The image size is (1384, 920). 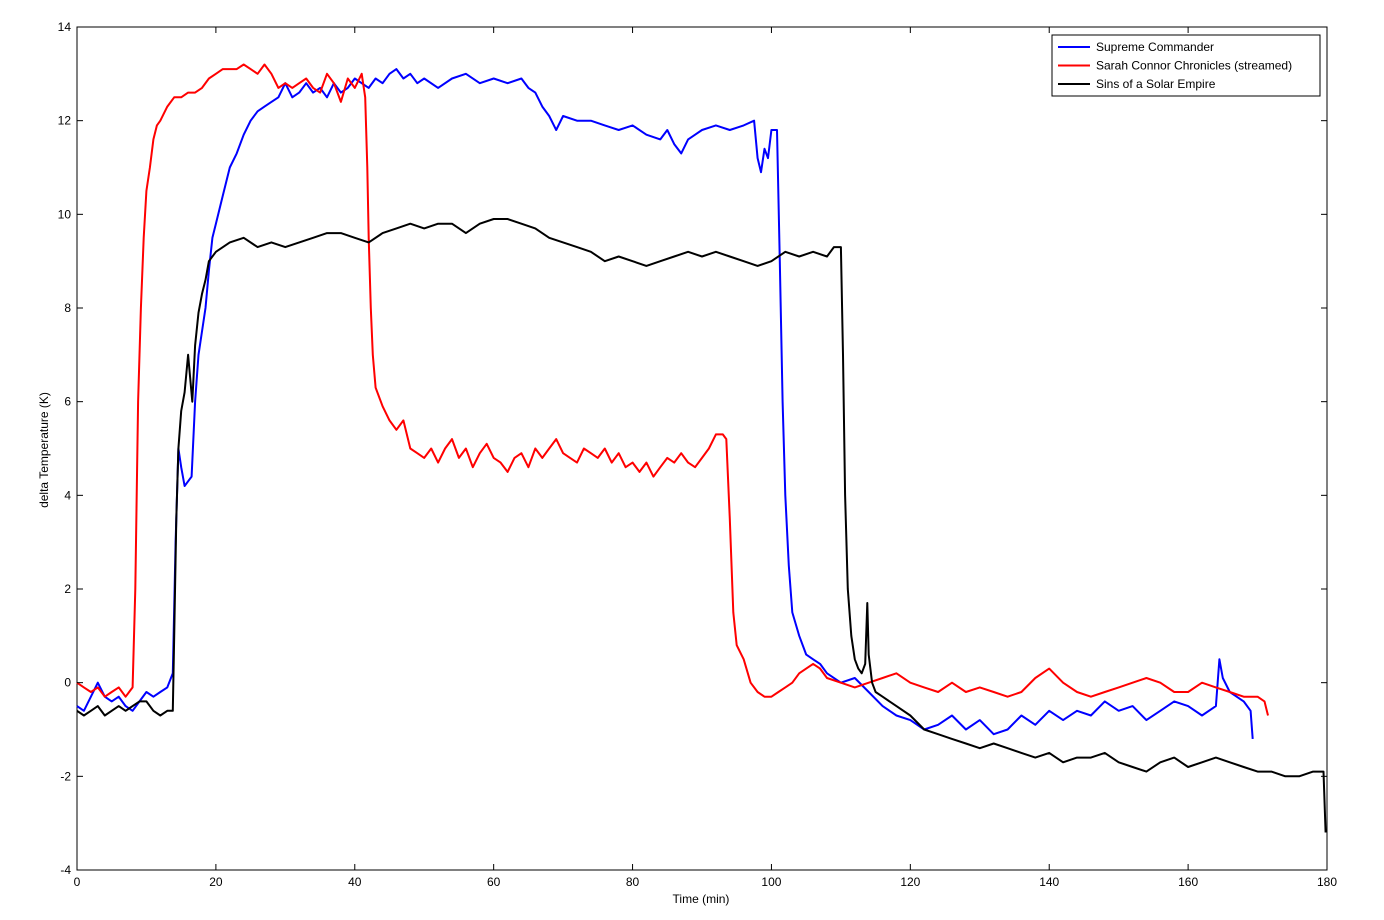 What do you see at coordinates (77, 882) in the screenshot?
I see `x-tick-label: 0` at bounding box center [77, 882].